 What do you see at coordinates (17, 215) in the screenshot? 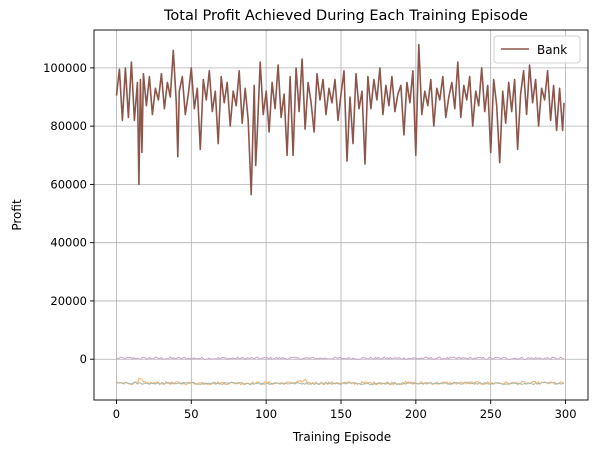
I see `y-axis-label: Profit` at bounding box center [17, 215].